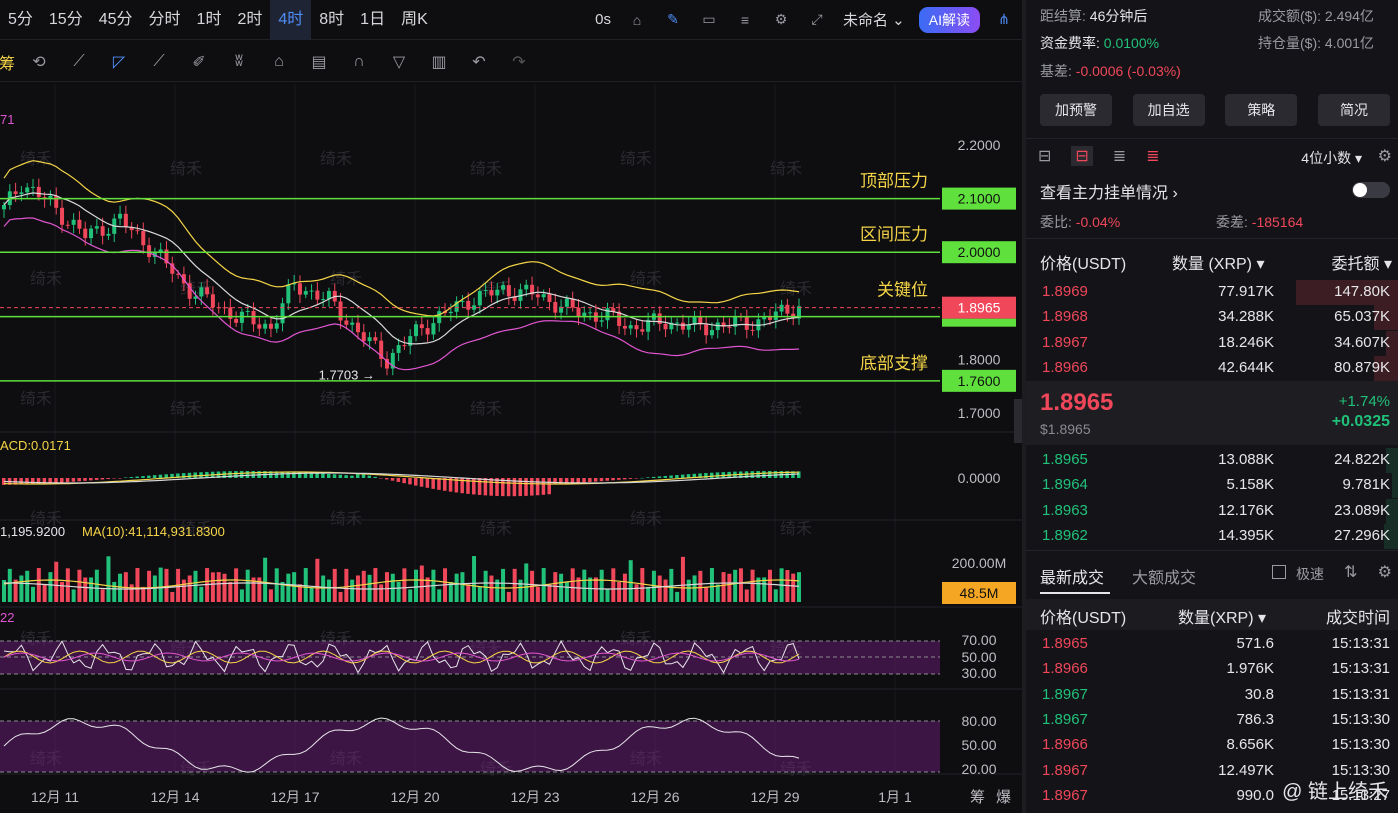 The width and height of the screenshot is (1398, 813). What do you see at coordinates (1153, 156) in the screenshot?
I see `ob-mode-bids-icon: ≣` at bounding box center [1153, 156].